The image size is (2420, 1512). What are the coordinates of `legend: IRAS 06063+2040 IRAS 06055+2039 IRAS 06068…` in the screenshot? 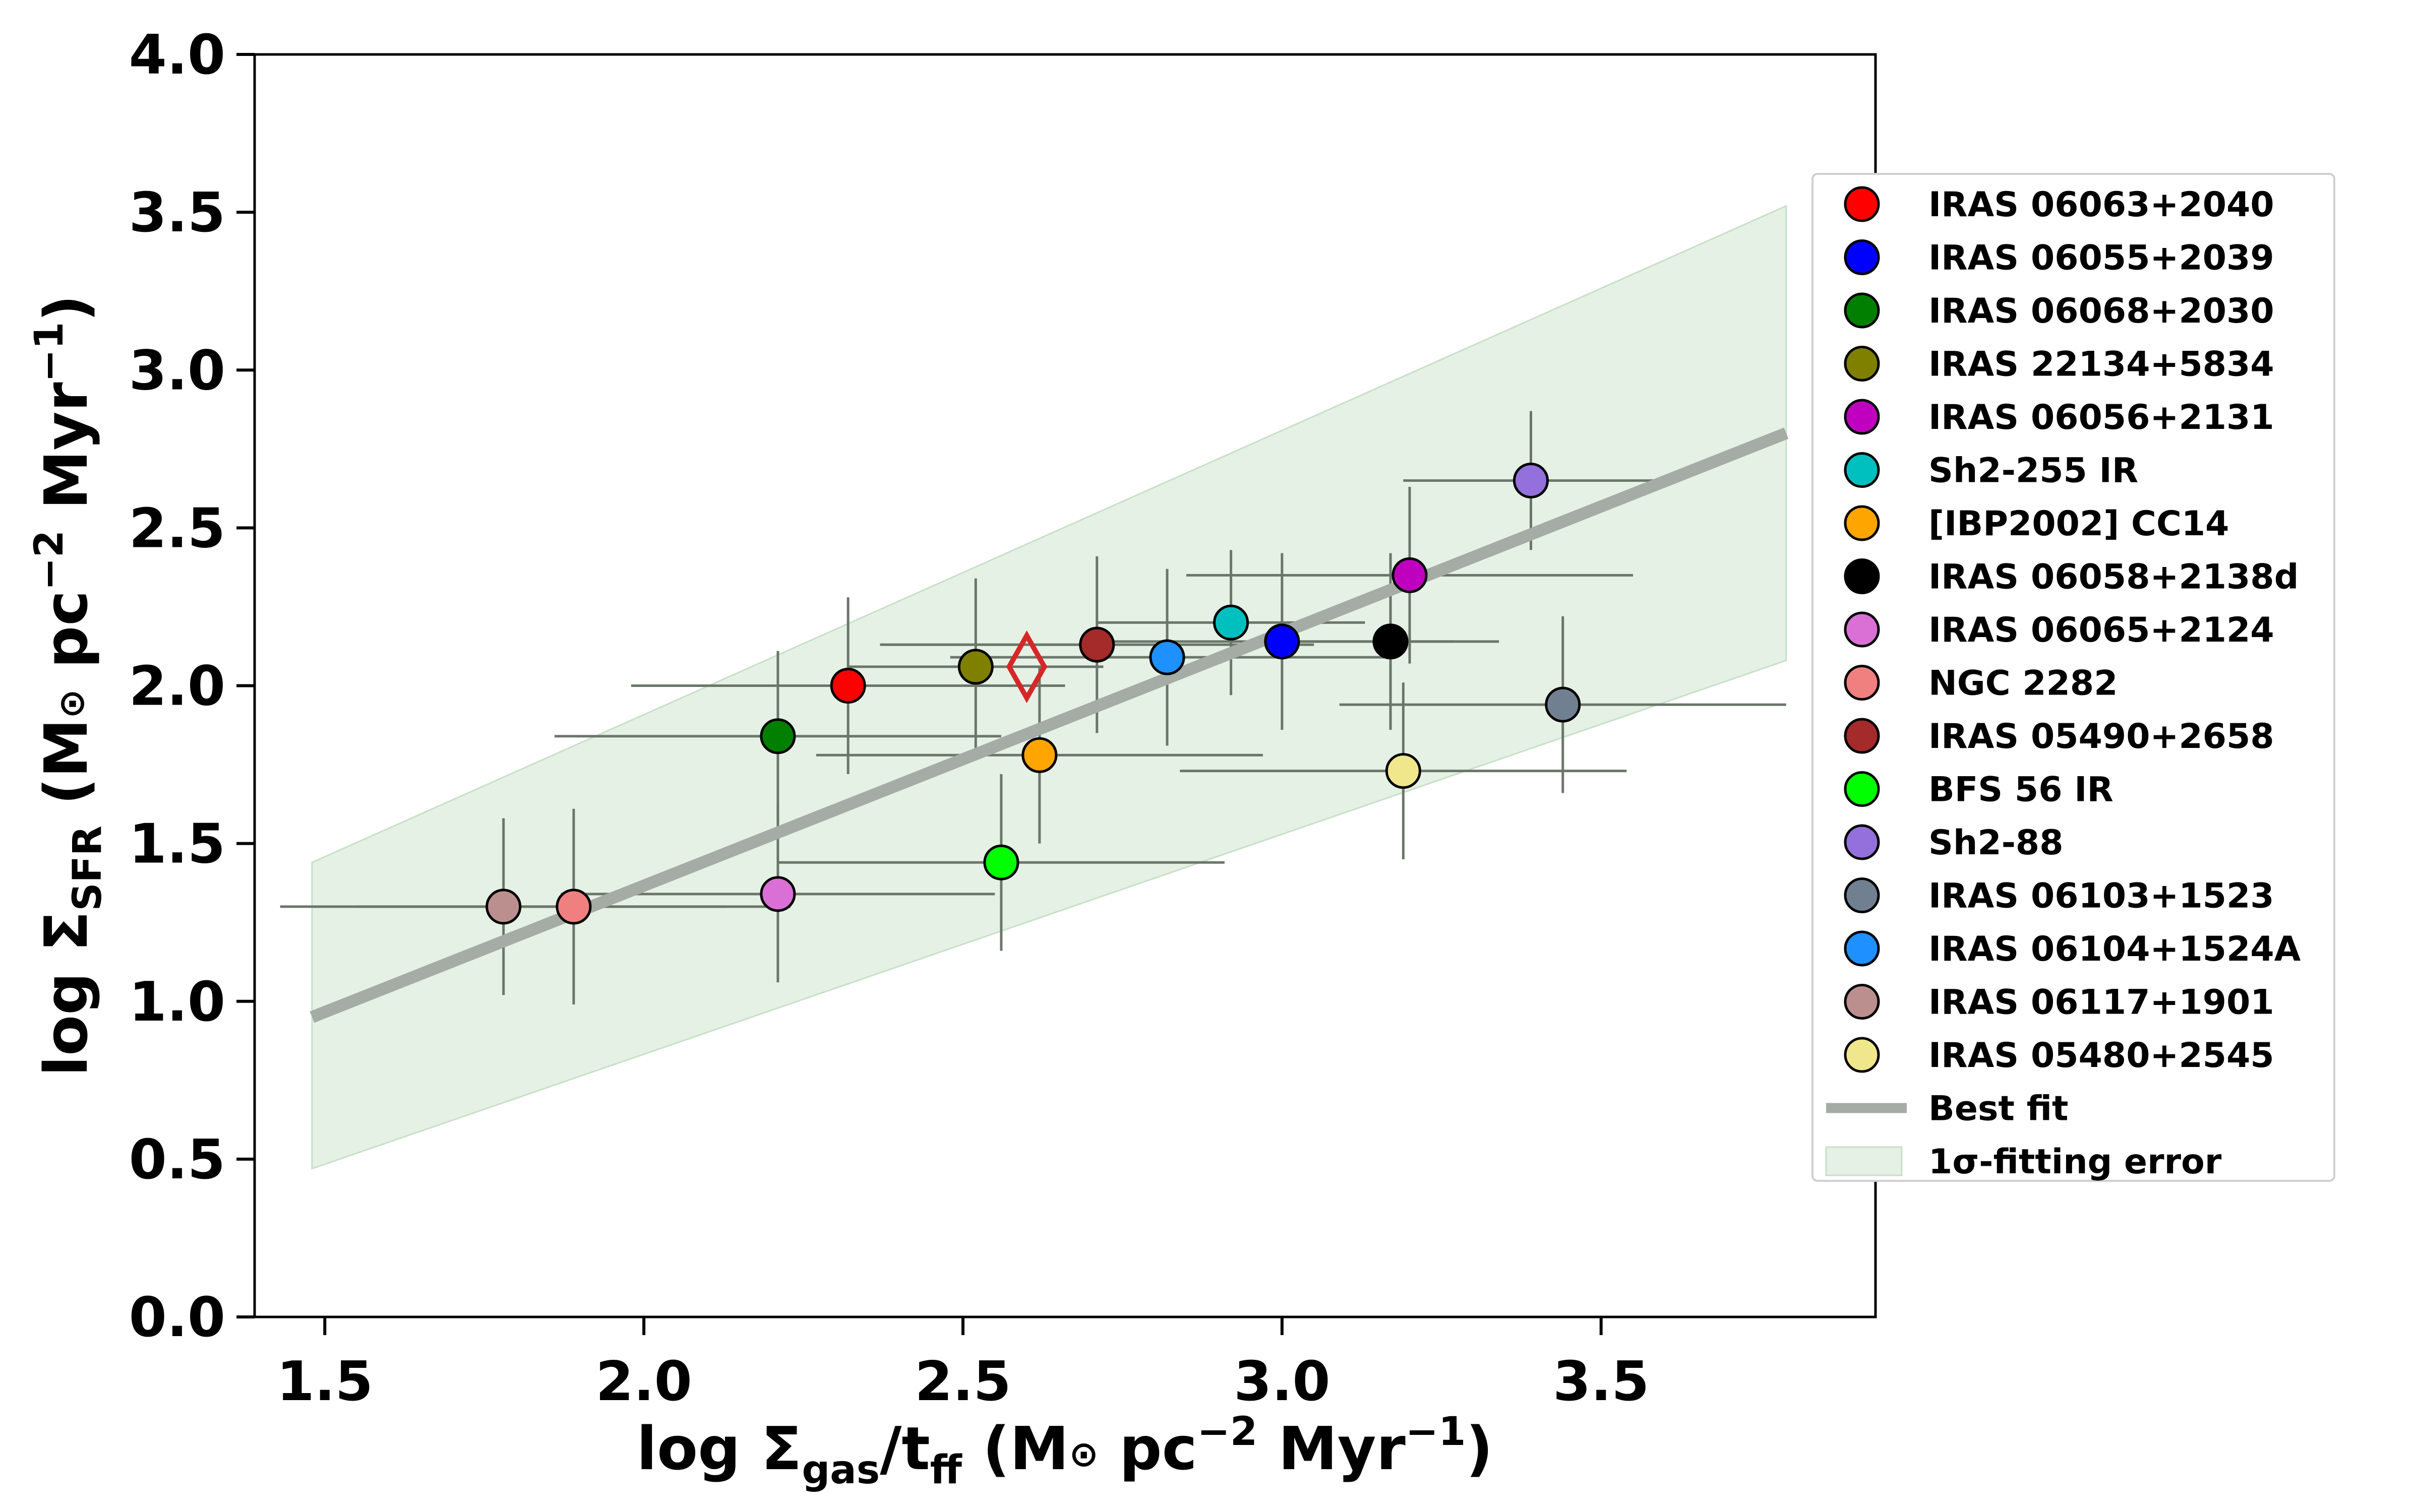 It's located at (2073, 677).